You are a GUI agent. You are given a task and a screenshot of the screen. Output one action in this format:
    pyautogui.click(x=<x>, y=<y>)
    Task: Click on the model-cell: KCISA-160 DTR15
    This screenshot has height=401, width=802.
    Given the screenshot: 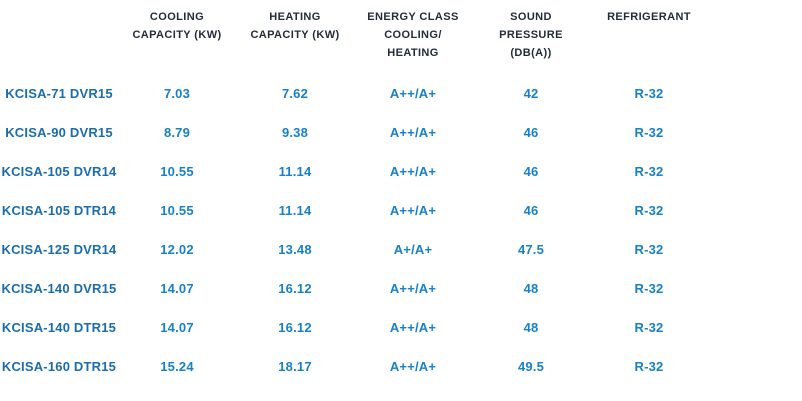 What is the action you would take?
    pyautogui.click(x=59, y=366)
    